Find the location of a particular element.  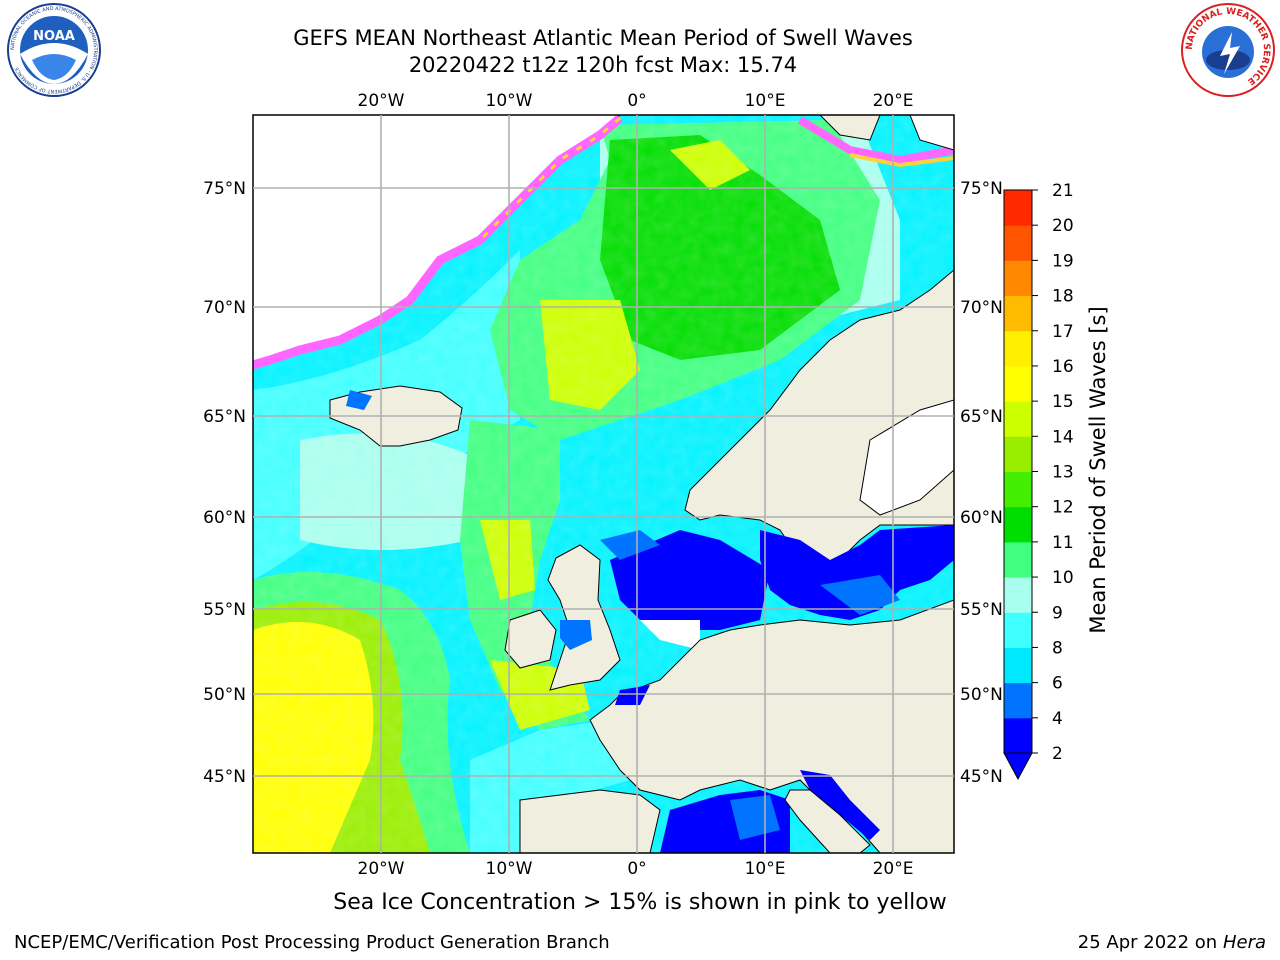

mediterranean-4s is located at coordinates (755, 817).